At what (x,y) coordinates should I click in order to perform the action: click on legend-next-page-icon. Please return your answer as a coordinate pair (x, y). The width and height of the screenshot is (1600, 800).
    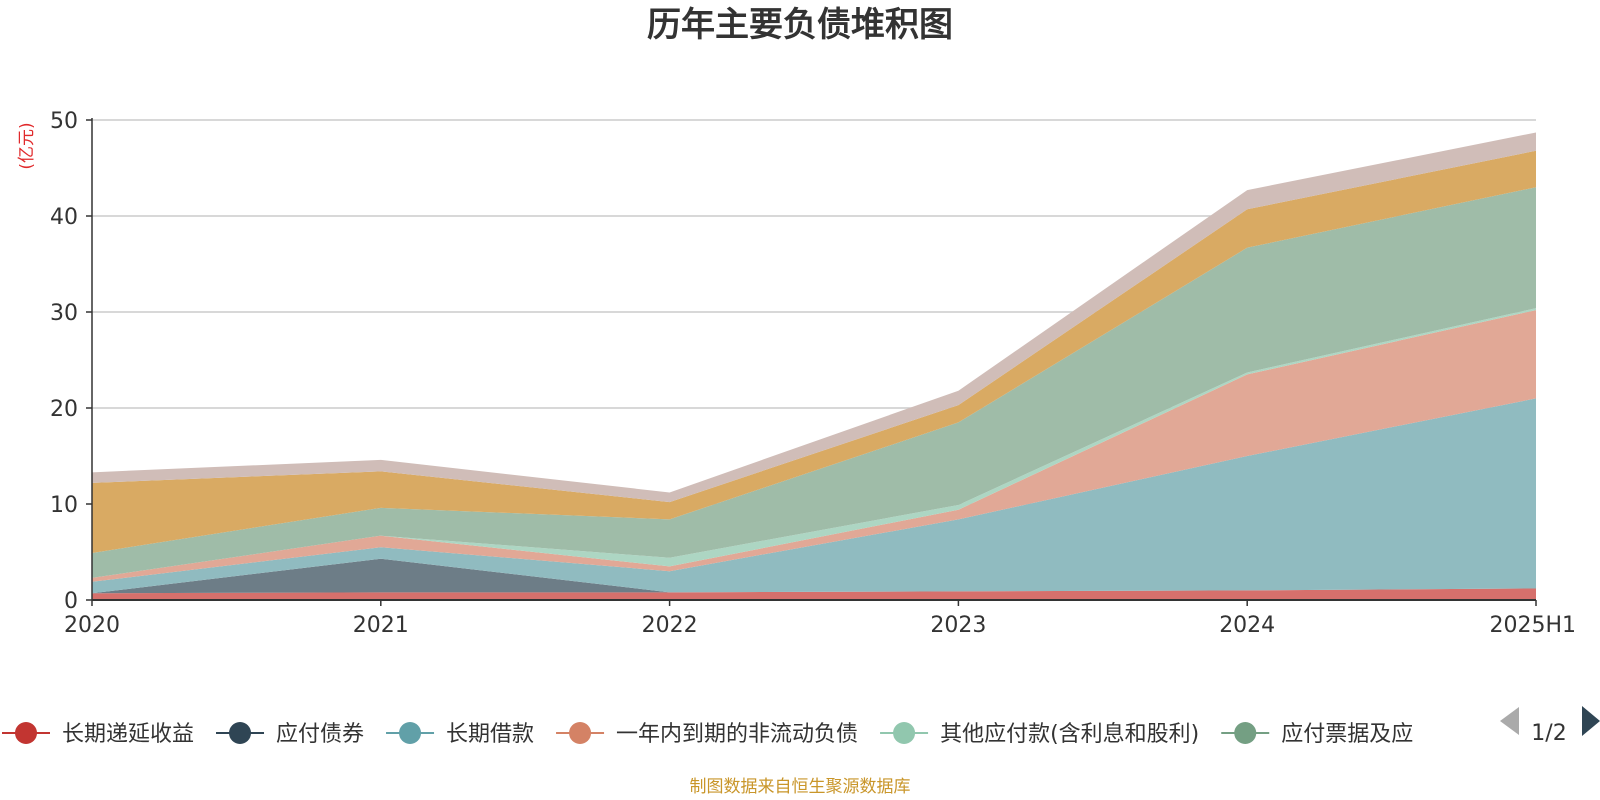
    Looking at the image, I should click on (1591, 721).